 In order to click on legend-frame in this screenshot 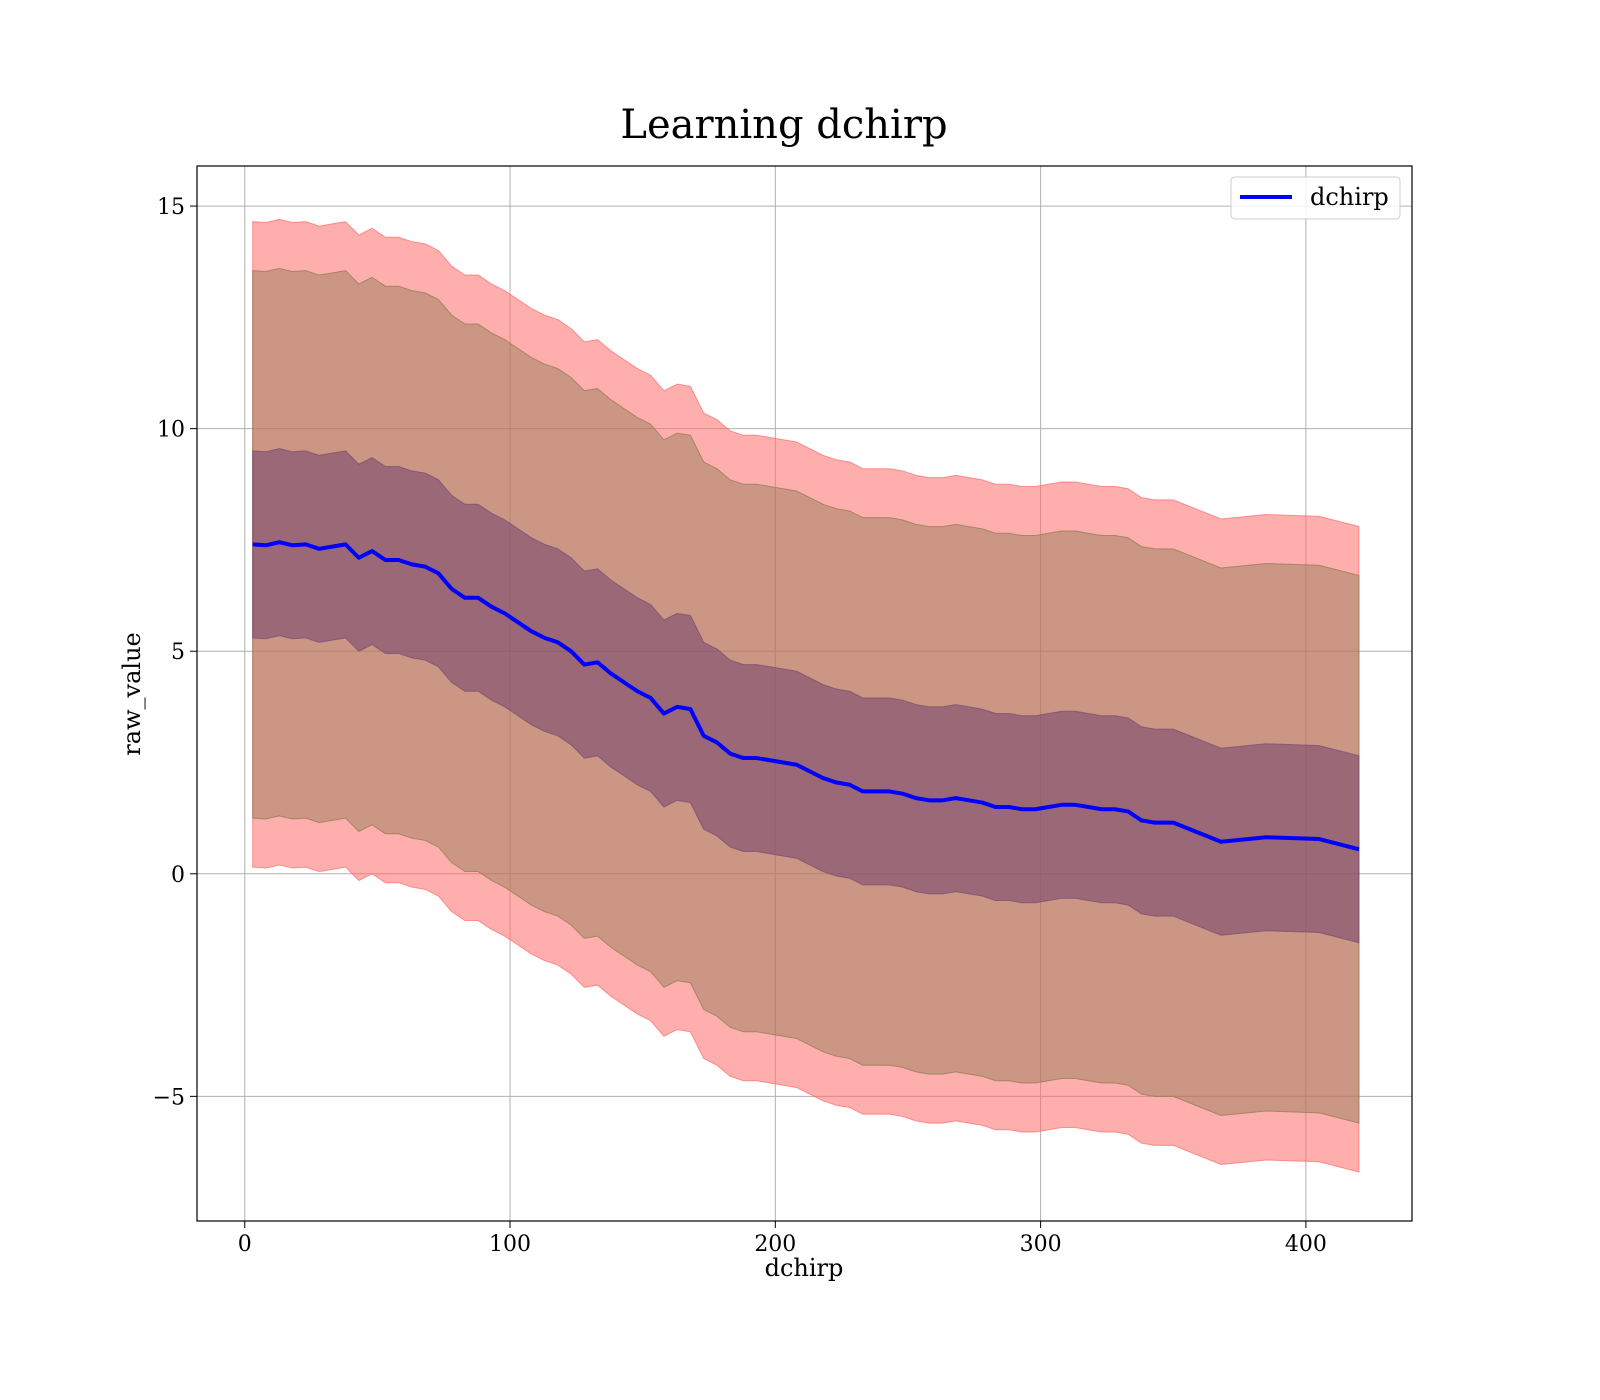, I will do `click(1315, 198)`.